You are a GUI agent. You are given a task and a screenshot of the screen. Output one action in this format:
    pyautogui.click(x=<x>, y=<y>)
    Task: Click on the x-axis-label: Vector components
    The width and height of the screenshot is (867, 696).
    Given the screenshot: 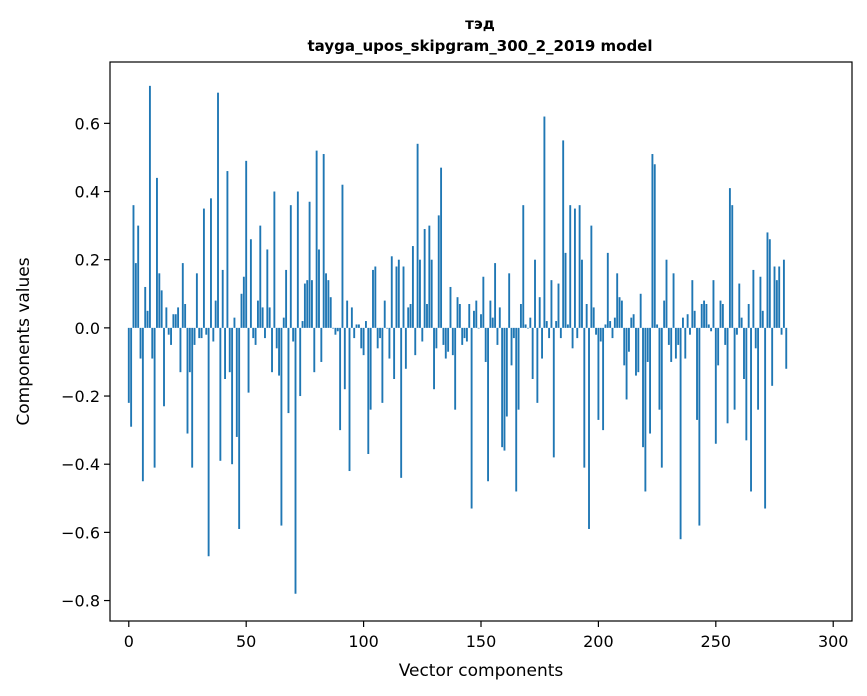 What is the action you would take?
    pyautogui.click(x=481, y=671)
    